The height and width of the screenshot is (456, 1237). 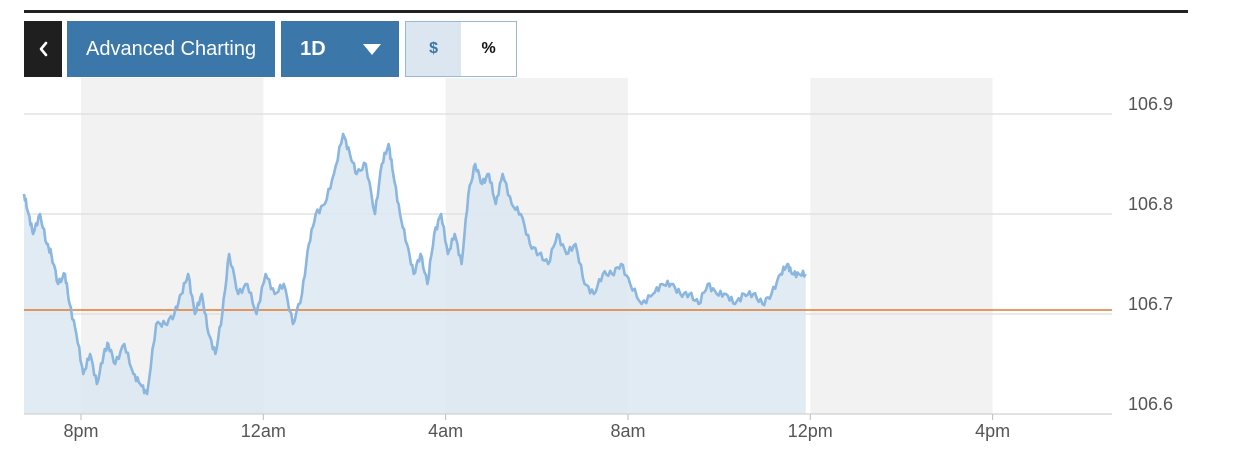 I want to click on dollar-toggle: $, so click(x=434, y=49).